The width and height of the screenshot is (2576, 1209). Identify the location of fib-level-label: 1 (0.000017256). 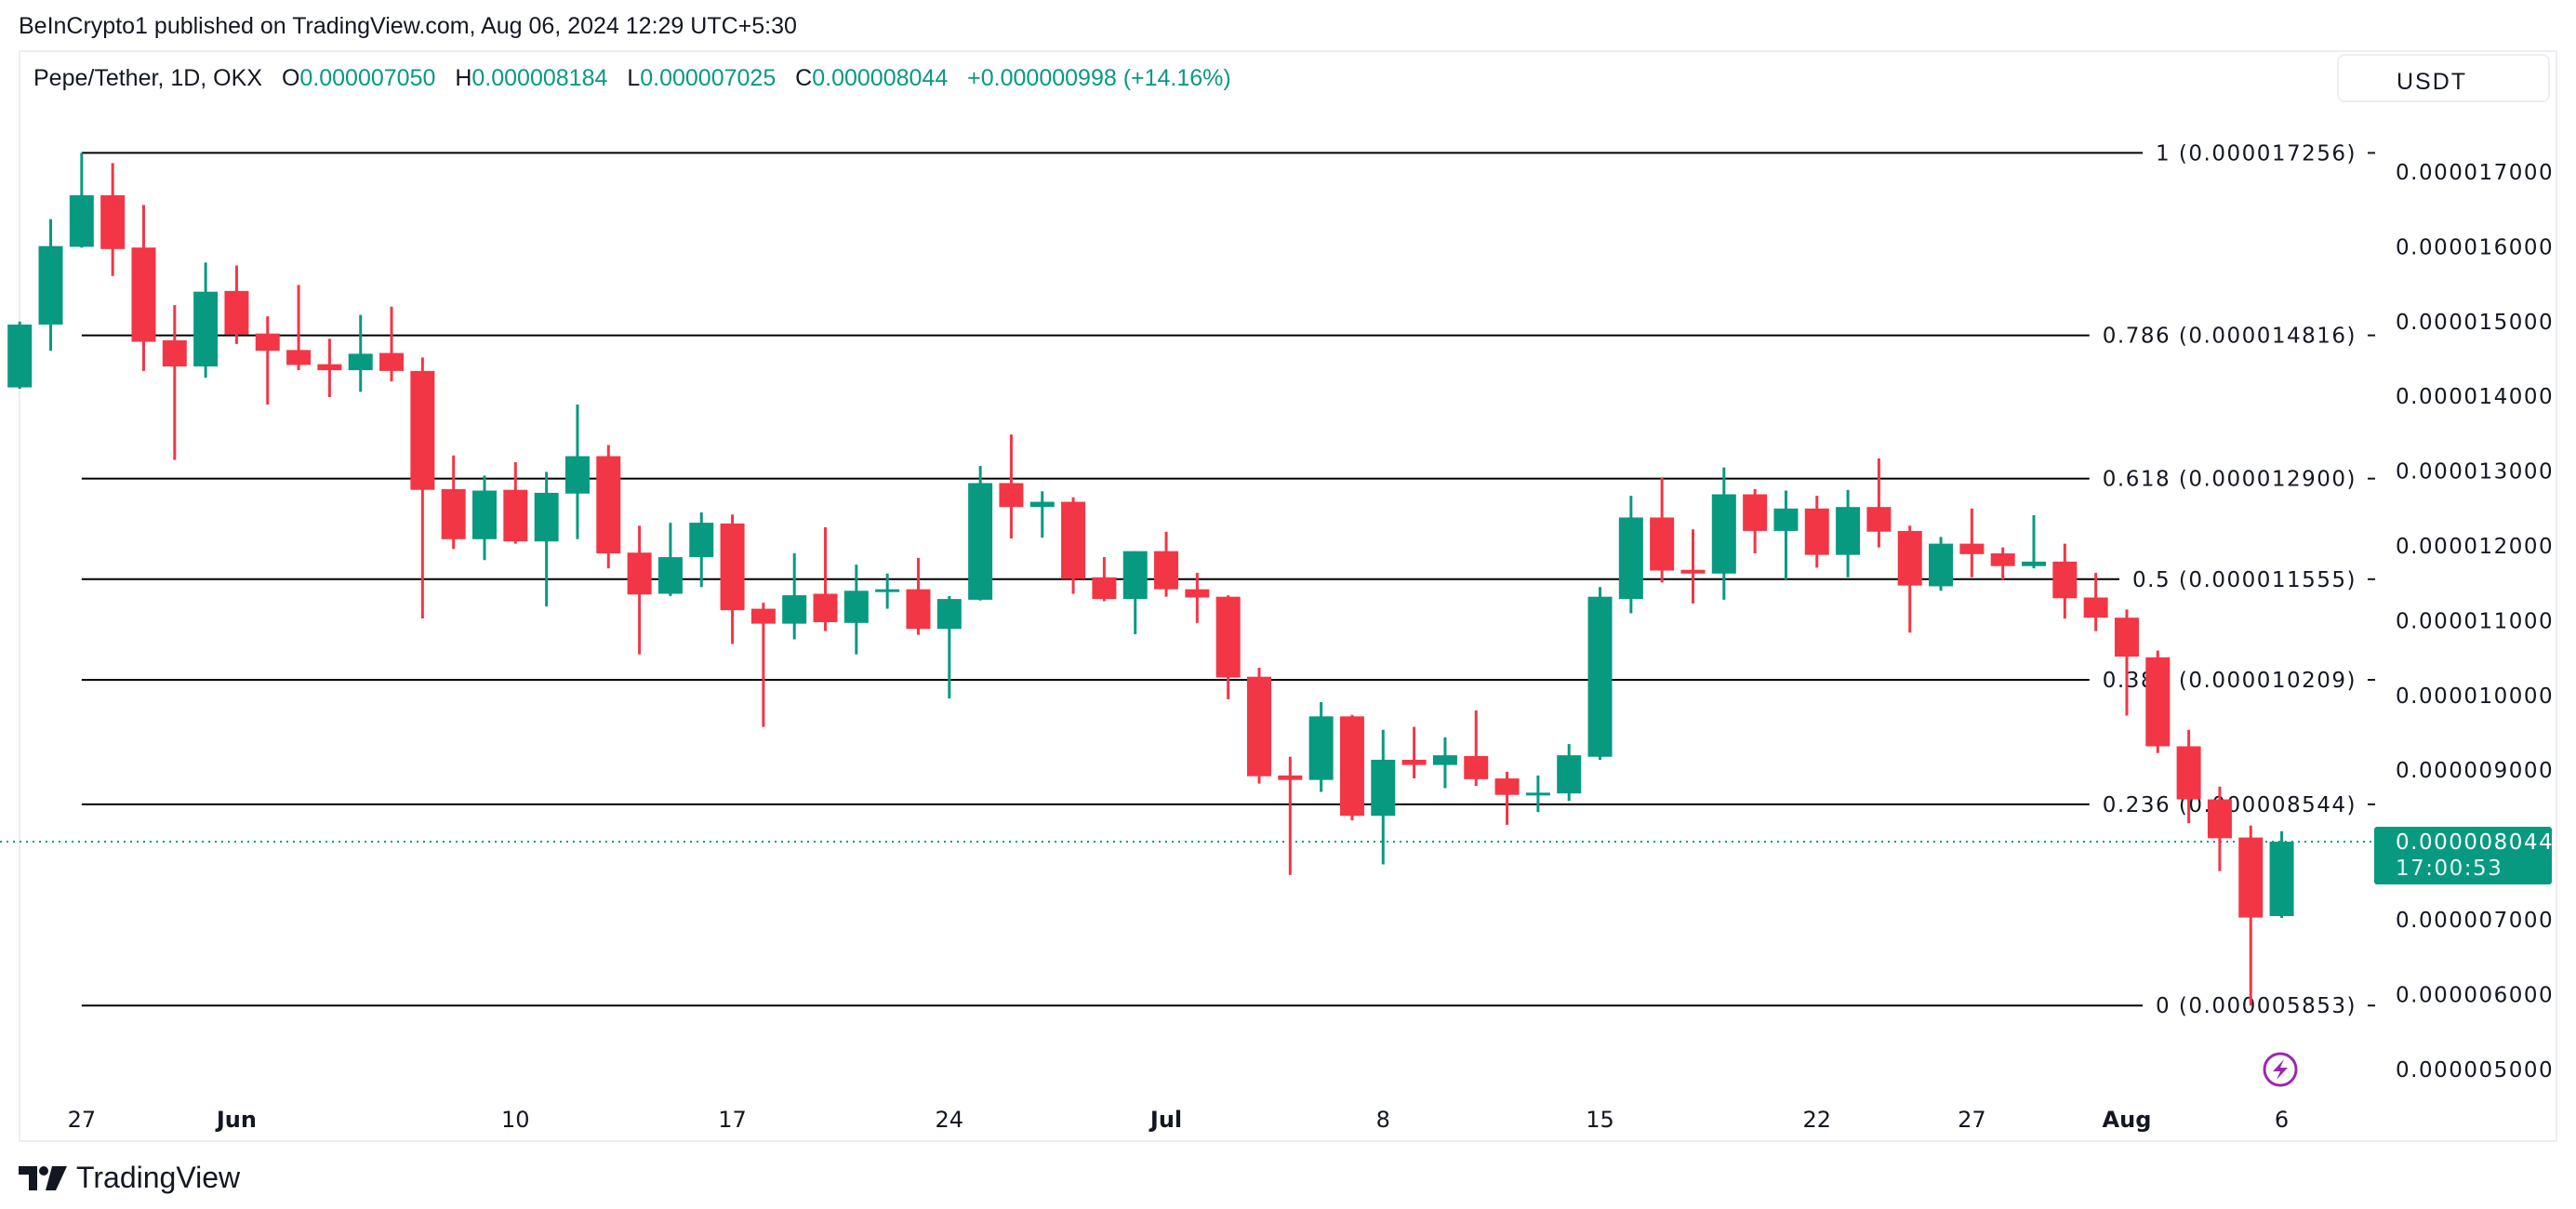
(2256, 153).